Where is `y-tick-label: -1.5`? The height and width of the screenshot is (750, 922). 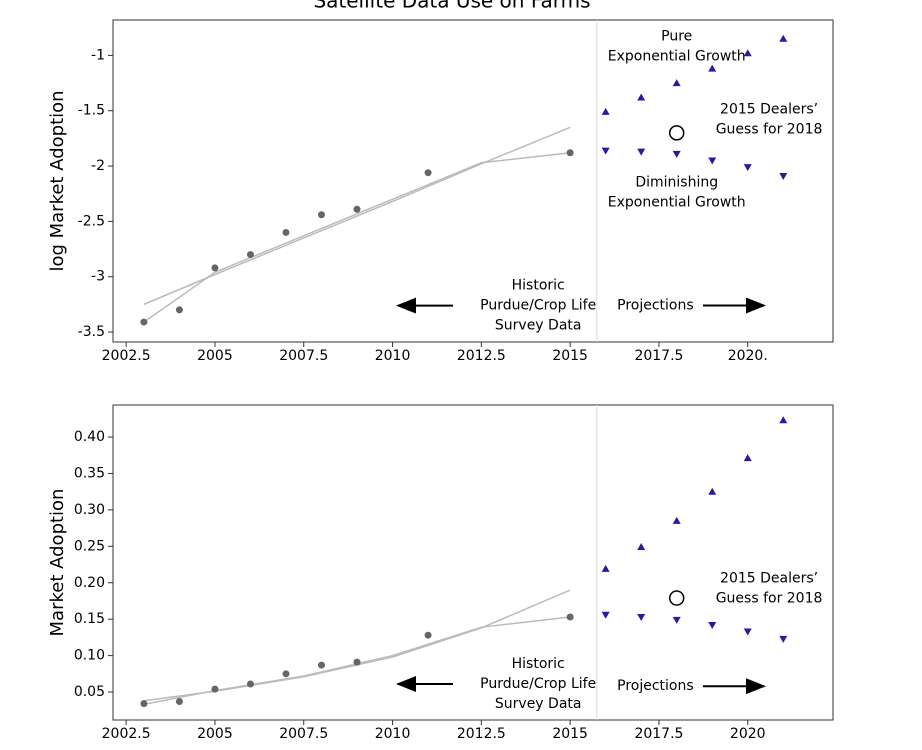 y-tick-label: -1.5 is located at coordinates (91, 111).